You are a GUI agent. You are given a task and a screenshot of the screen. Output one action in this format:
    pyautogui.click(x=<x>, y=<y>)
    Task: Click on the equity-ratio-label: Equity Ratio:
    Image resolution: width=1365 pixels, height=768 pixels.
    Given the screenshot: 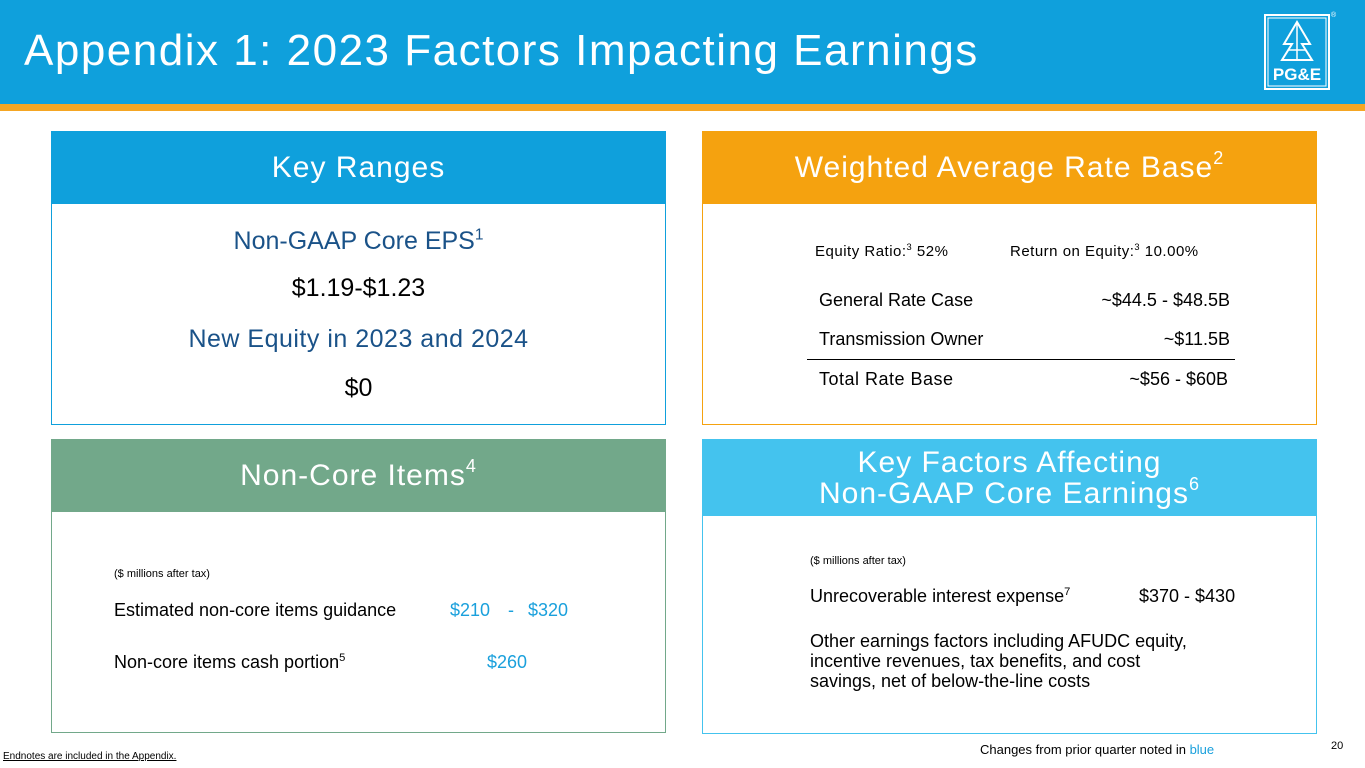 What is the action you would take?
    pyautogui.click(x=861, y=251)
    